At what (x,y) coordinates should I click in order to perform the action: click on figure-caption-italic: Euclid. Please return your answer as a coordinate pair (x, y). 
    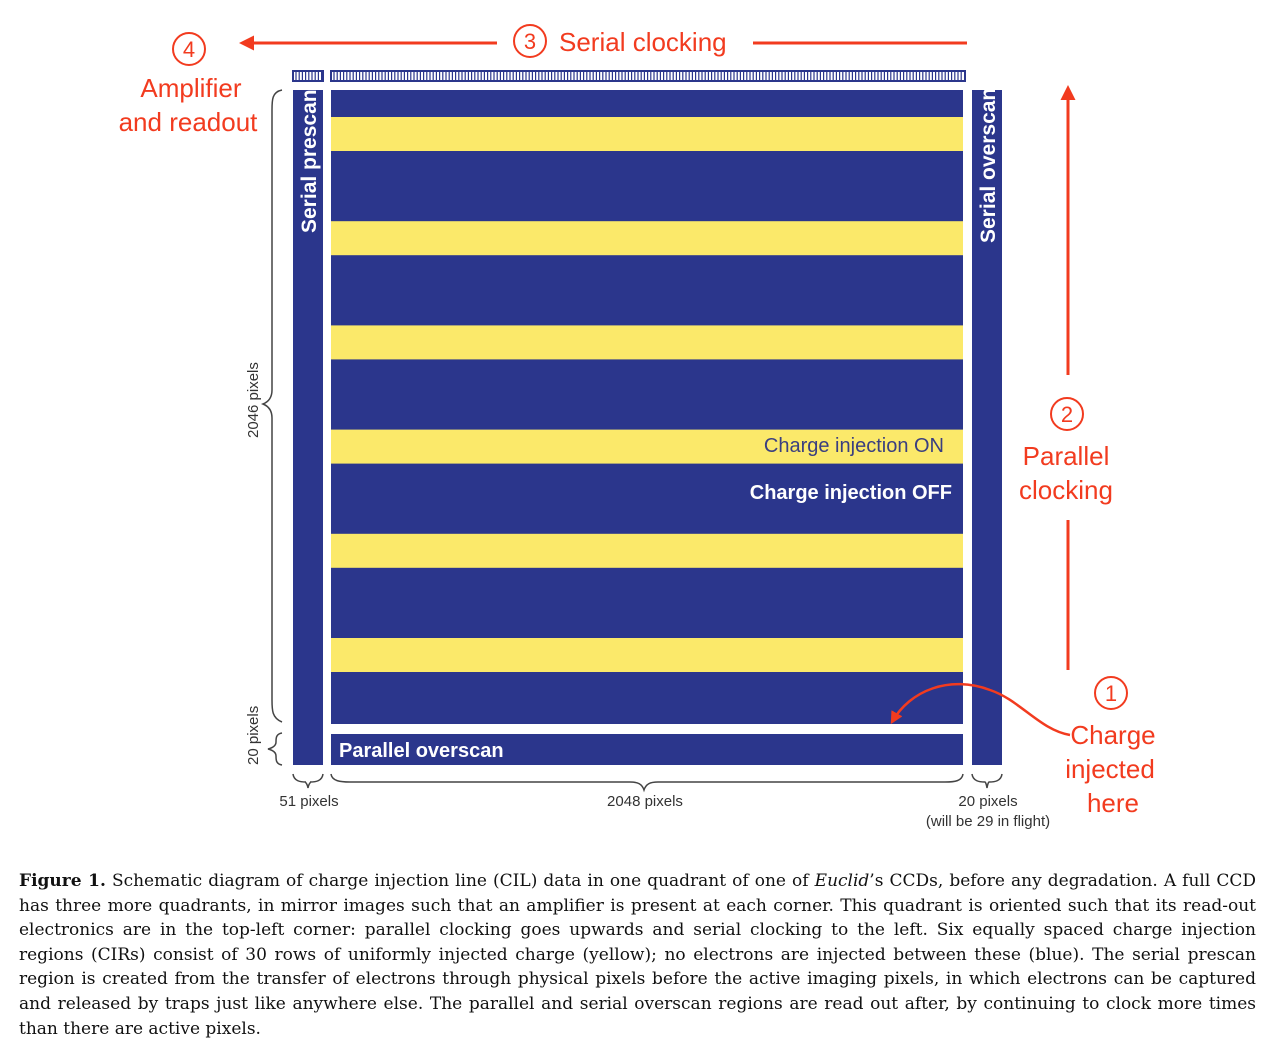
    Looking at the image, I should click on (842, 881).